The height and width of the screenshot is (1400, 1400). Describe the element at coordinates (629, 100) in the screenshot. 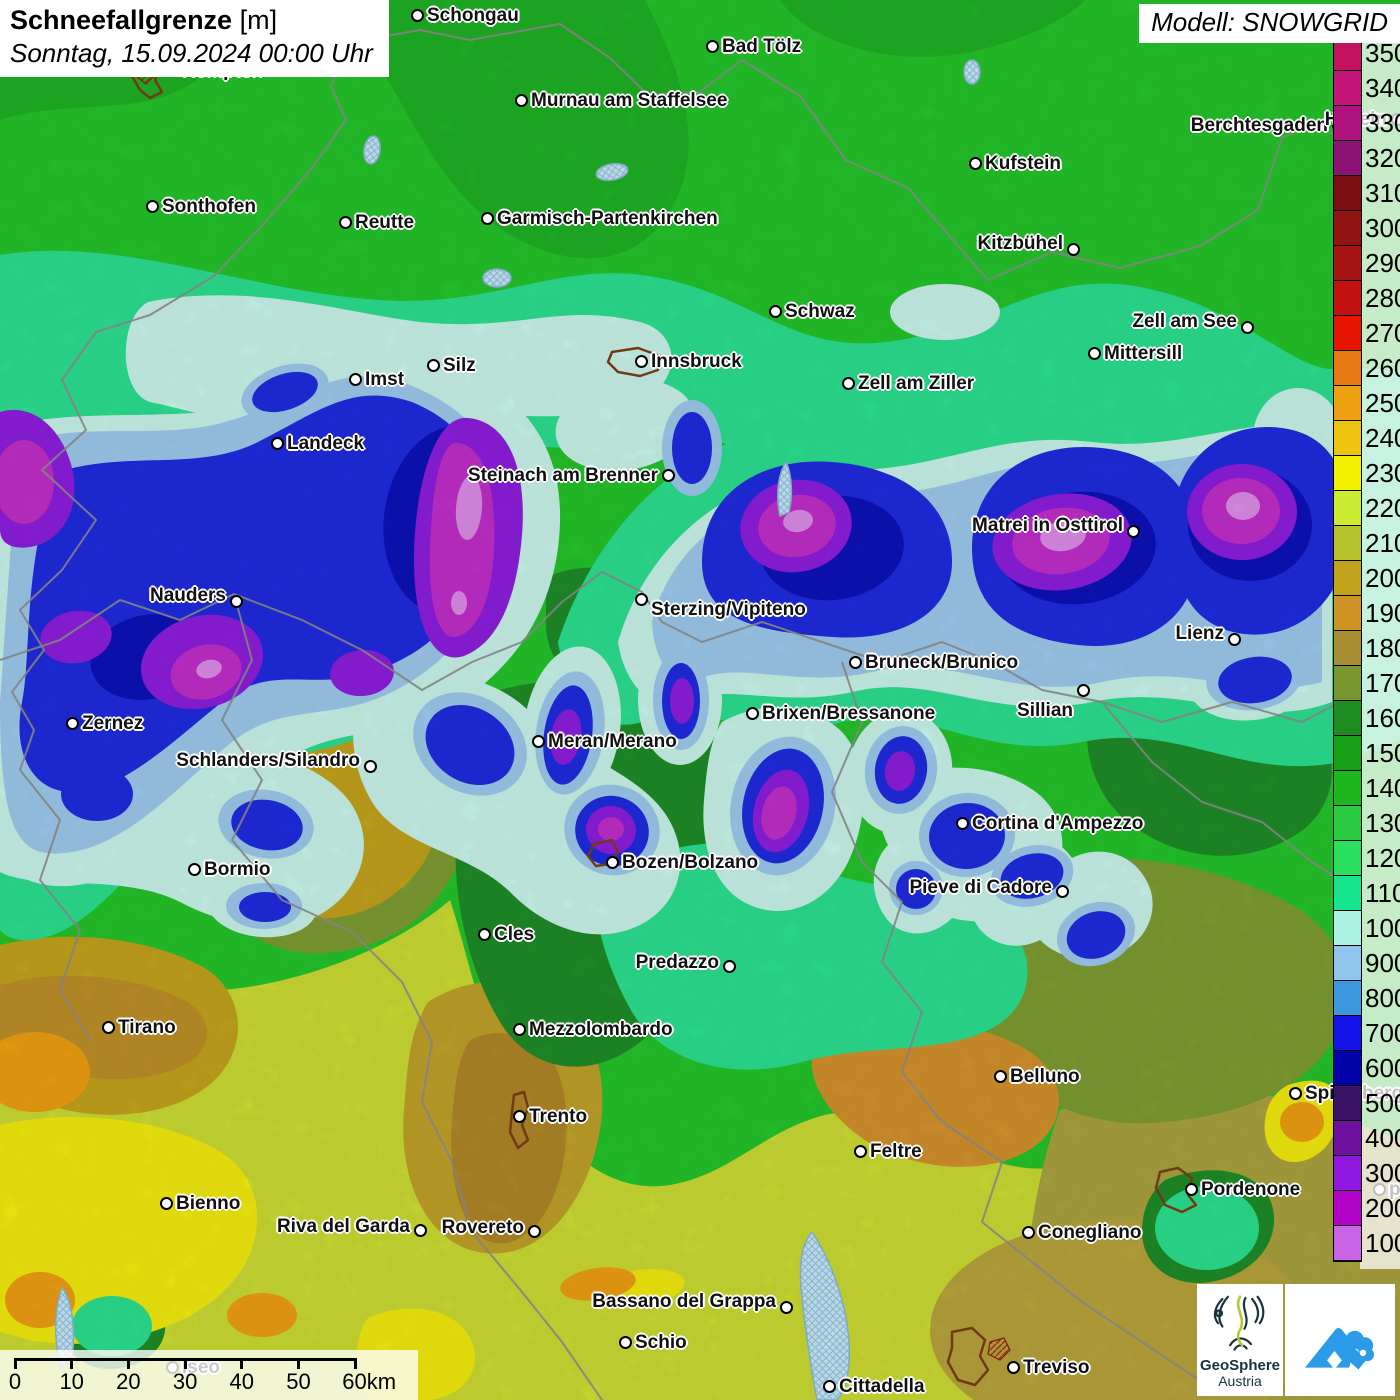

I see `city-label: Murnau am Staffelsee` at that location.